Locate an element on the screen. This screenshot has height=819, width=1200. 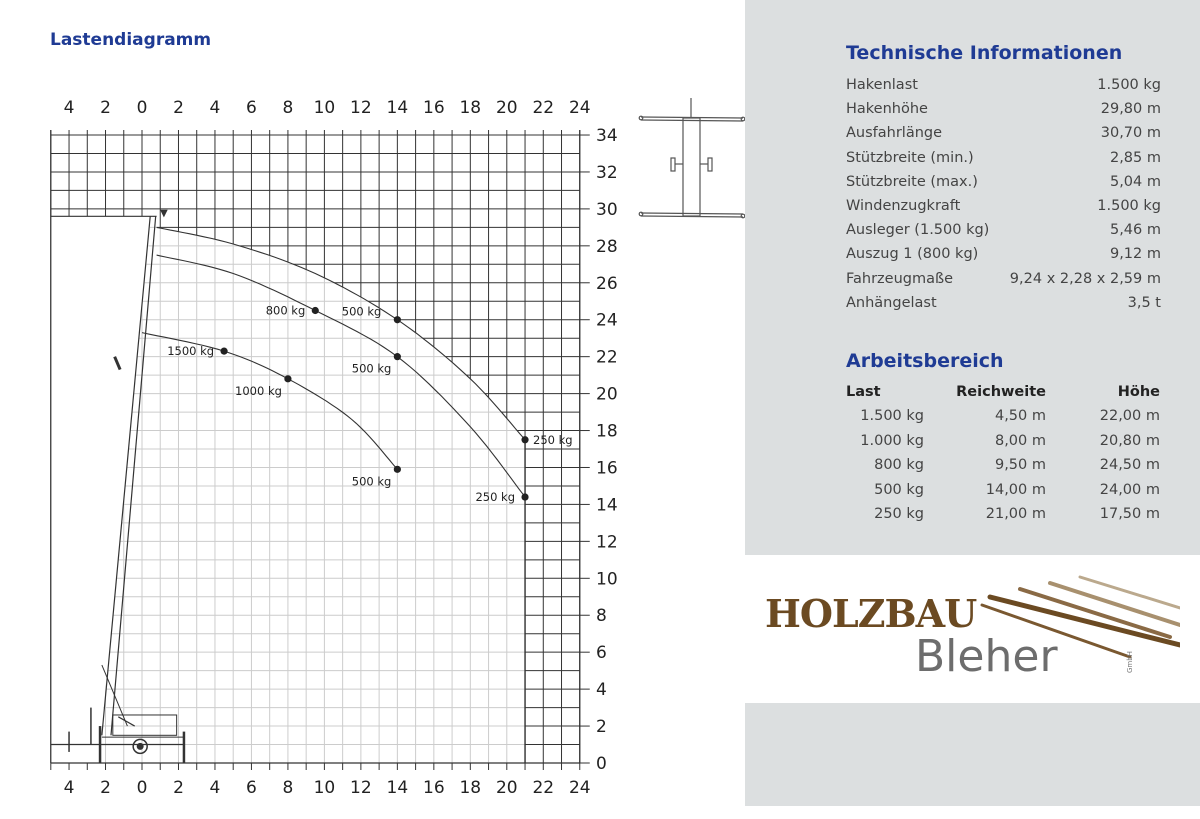
x-tick-label-top: 16 is located at coordinates (434, 108).